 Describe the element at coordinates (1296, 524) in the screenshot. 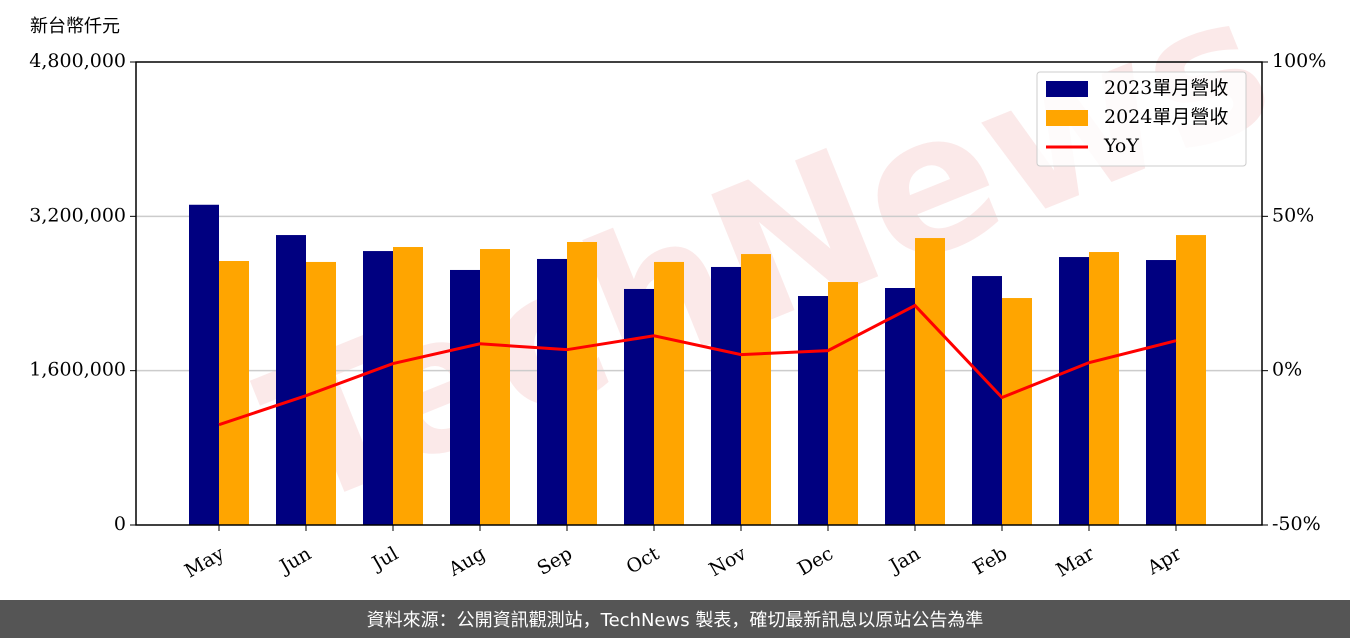

I see `y2-tick-label: -50%` at that location.